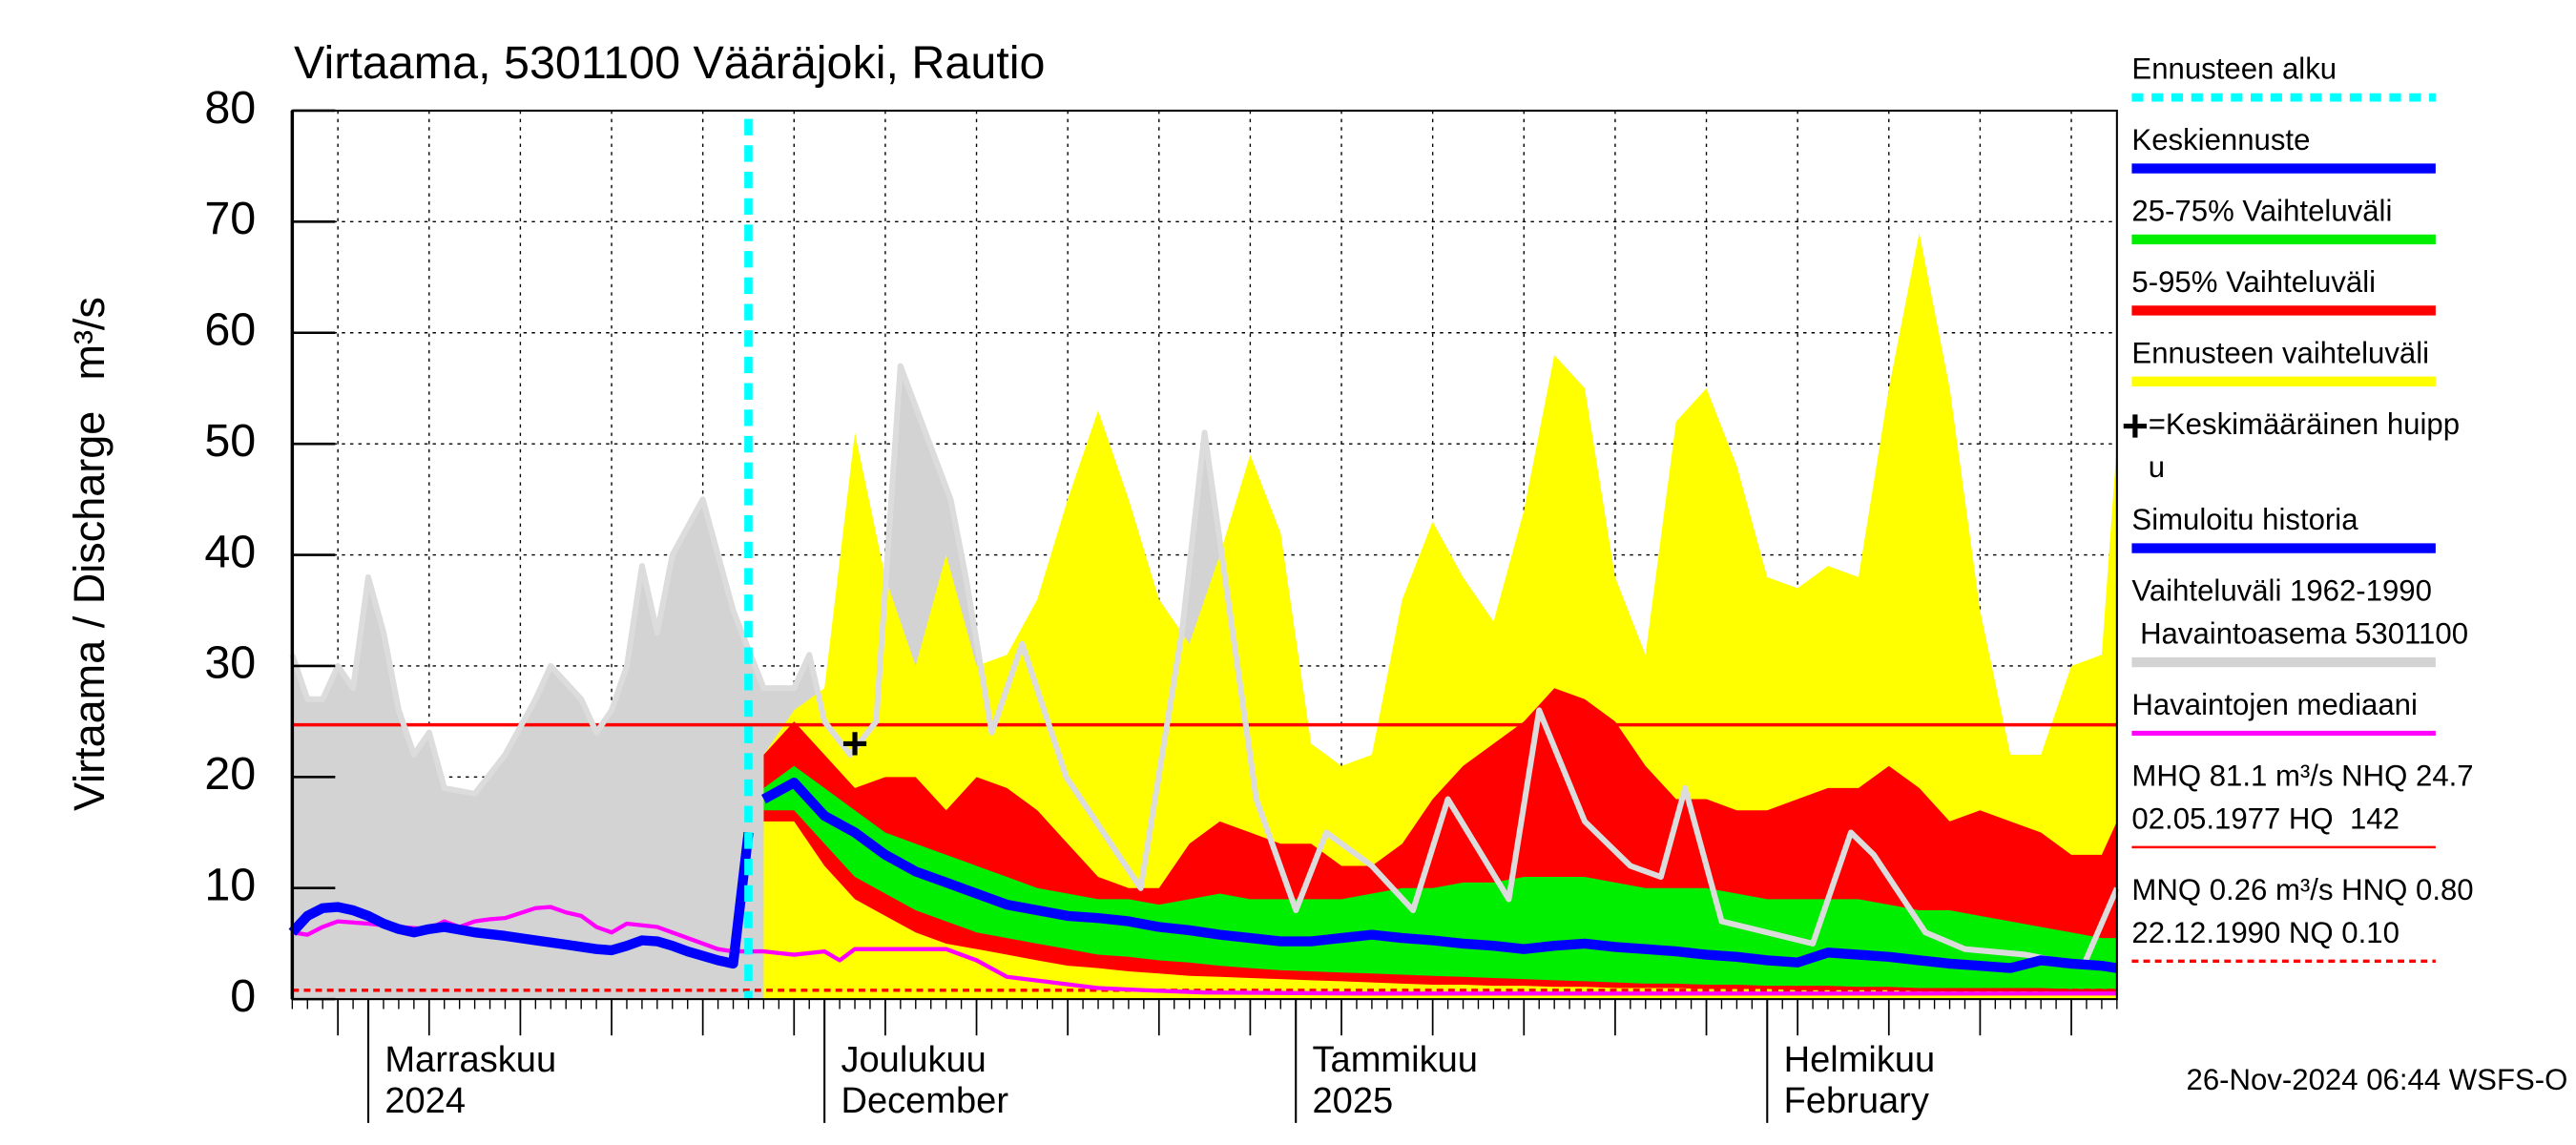 The height and width of the screenshot is (1145, 2576). Describe the element at coordinates (913, 1060) in the screenshot. I see `x-tick-label: Joulukuu` at that location.